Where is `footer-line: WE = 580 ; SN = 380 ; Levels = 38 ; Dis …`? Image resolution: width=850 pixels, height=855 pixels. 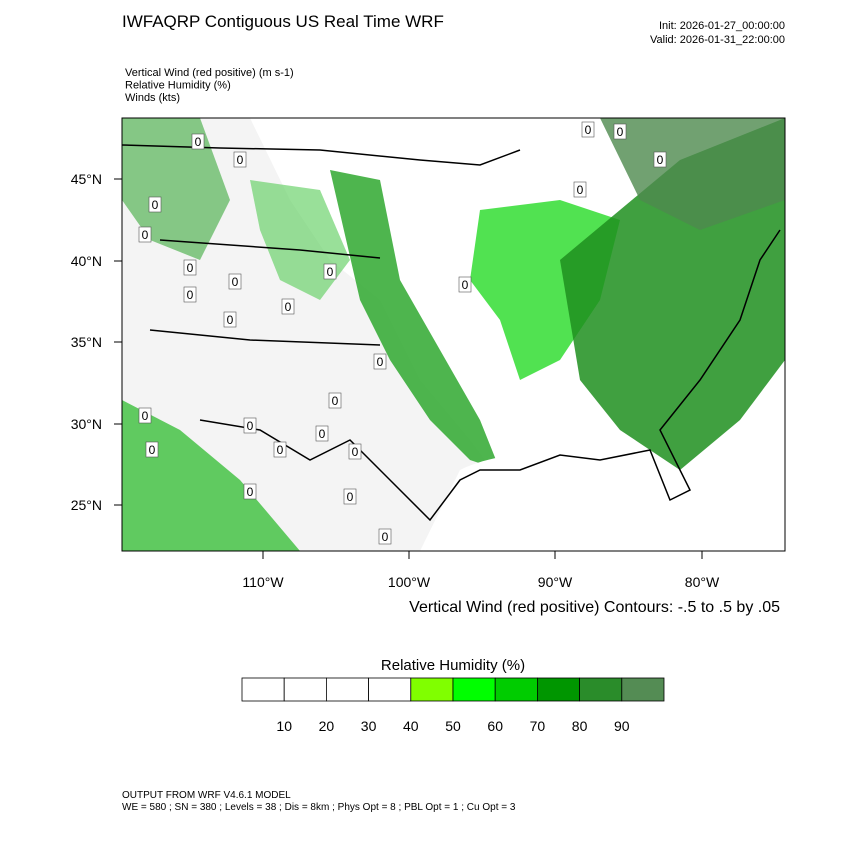 footer-line: WE = 580 ; SN = 380 ; Levels = 38 ; Dis … is located at coordinates (319, 807).